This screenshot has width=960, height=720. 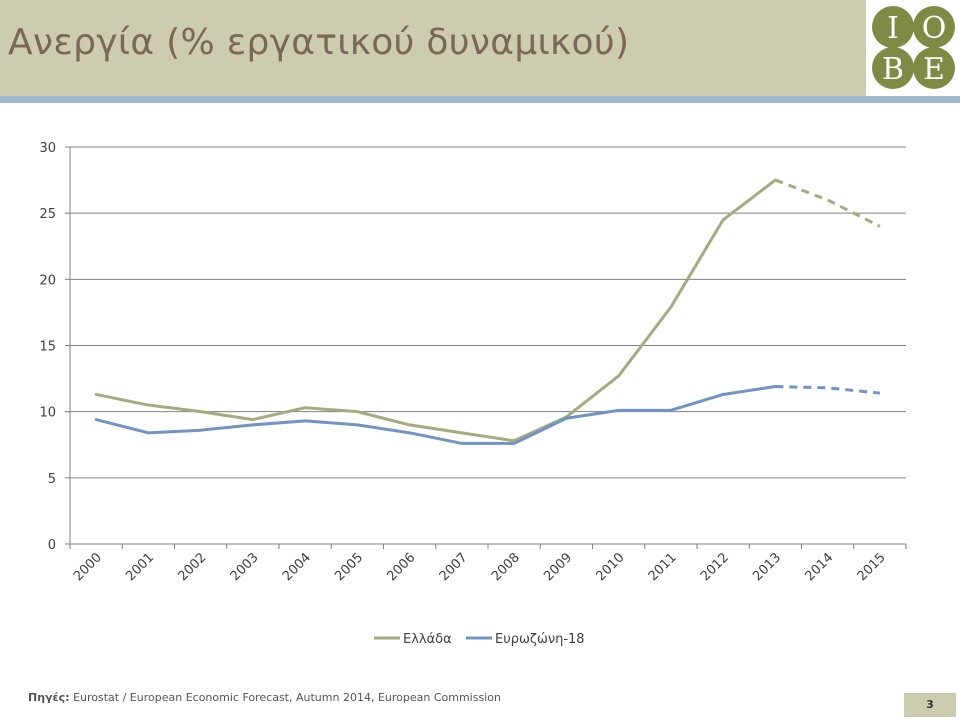 I want to click on x-tick-label: 2007, so click(x=454, y=567).